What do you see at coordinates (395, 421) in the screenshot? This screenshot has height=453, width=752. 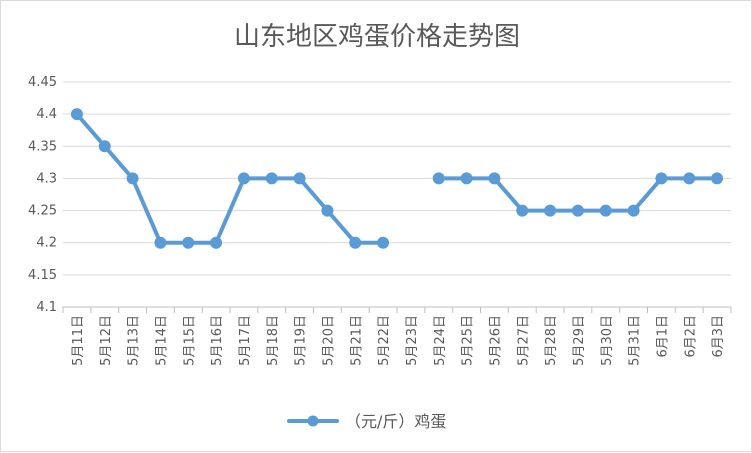 I see `legend-label: （元/斤）鸡蛋` at bounding box center [395, 421].